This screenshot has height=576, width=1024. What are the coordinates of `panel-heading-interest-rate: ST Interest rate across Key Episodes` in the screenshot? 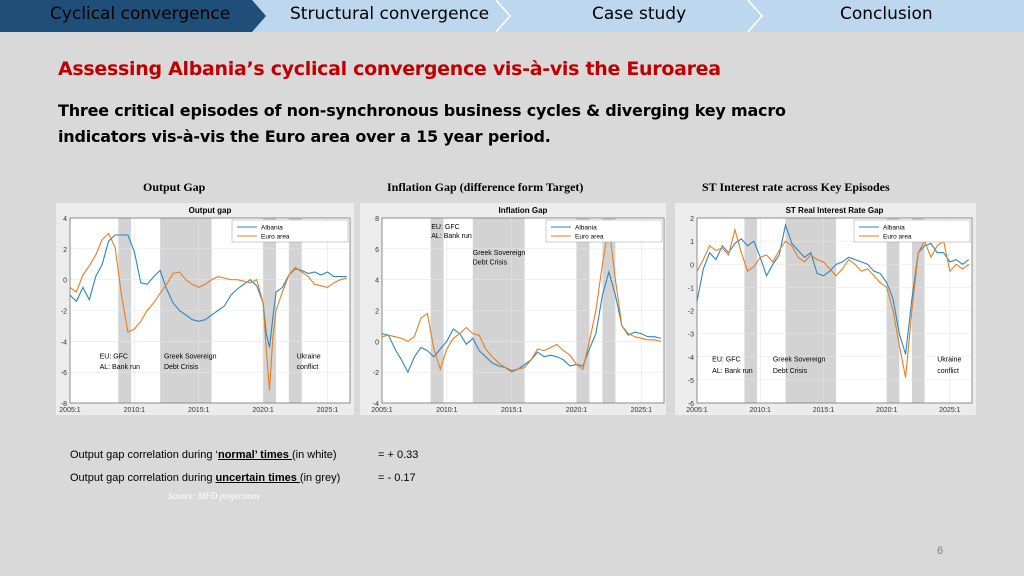 It's located at (796, 187).